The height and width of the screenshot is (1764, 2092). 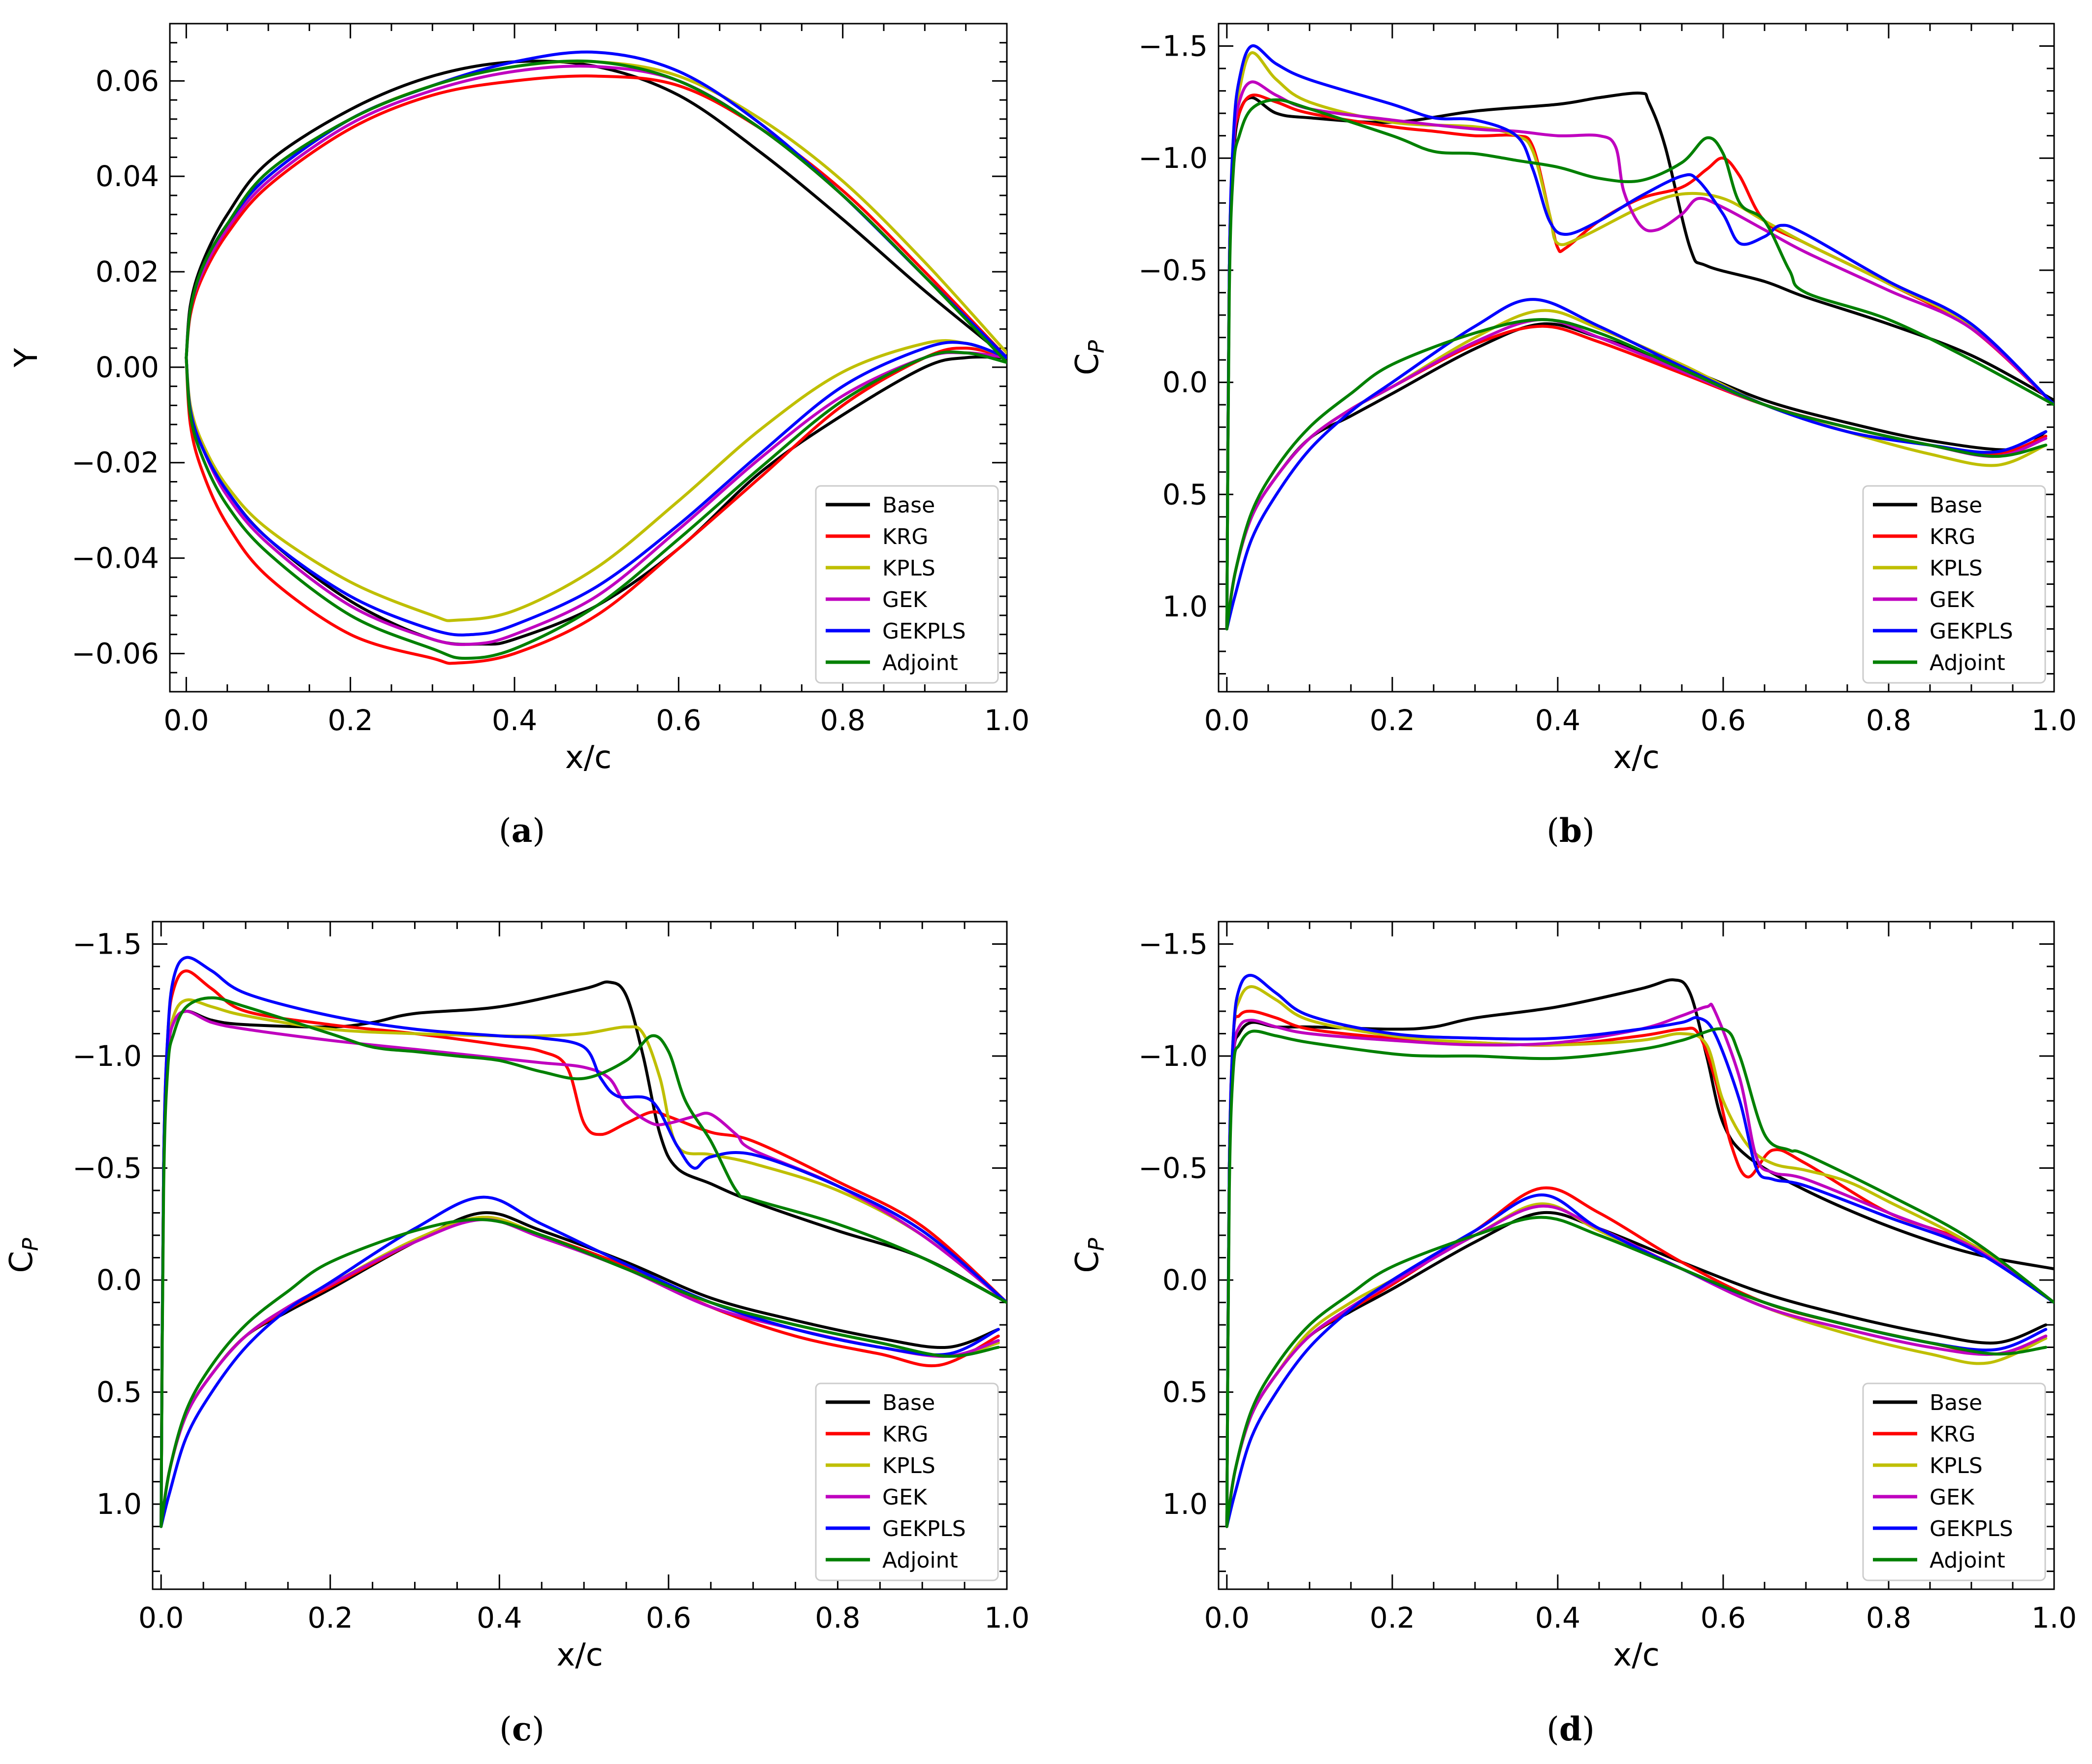 I want to click on y-tick-label: −0.06, so click(x=115, y=653).